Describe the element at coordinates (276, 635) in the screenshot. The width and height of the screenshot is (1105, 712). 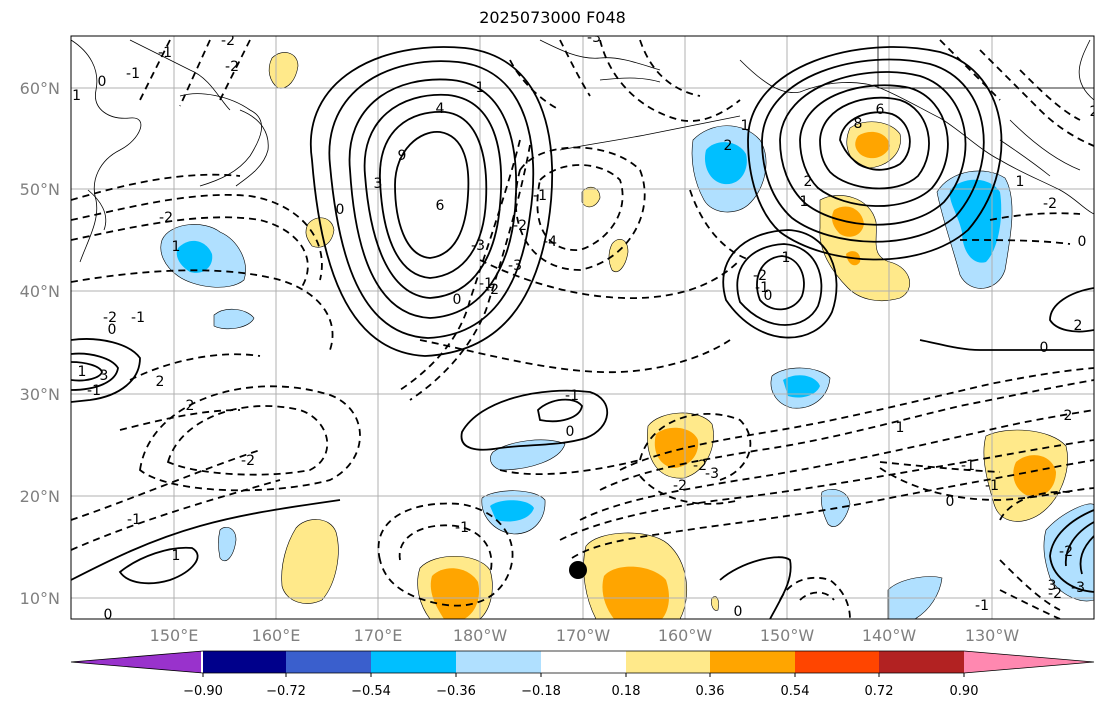
I see `lon-label: 160°E` at that location.